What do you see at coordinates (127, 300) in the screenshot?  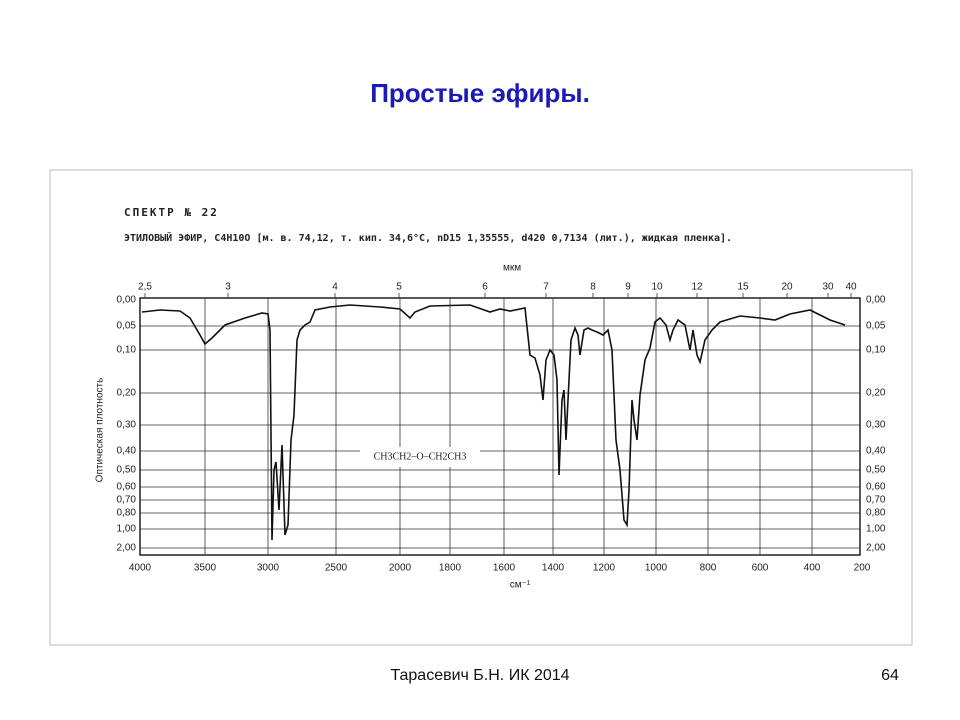 I see `density-tick-label-left: 0,00` at bounding box center [127, 300].